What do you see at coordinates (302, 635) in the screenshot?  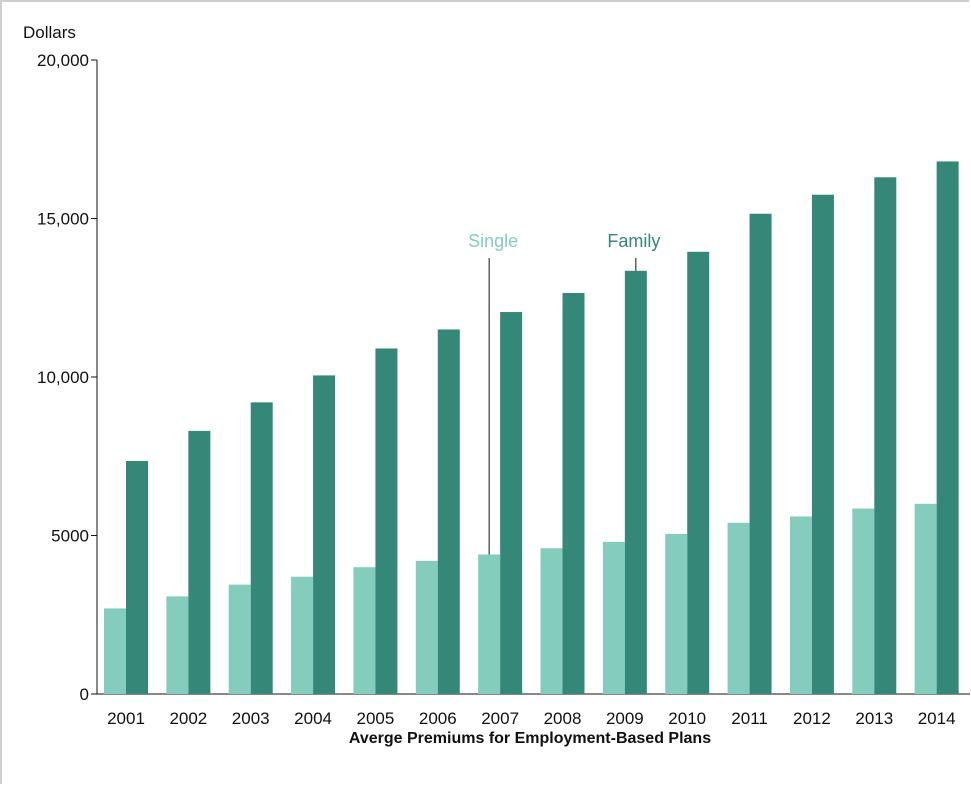 I see `bar-single-2004` at bounding box center [302, 635].